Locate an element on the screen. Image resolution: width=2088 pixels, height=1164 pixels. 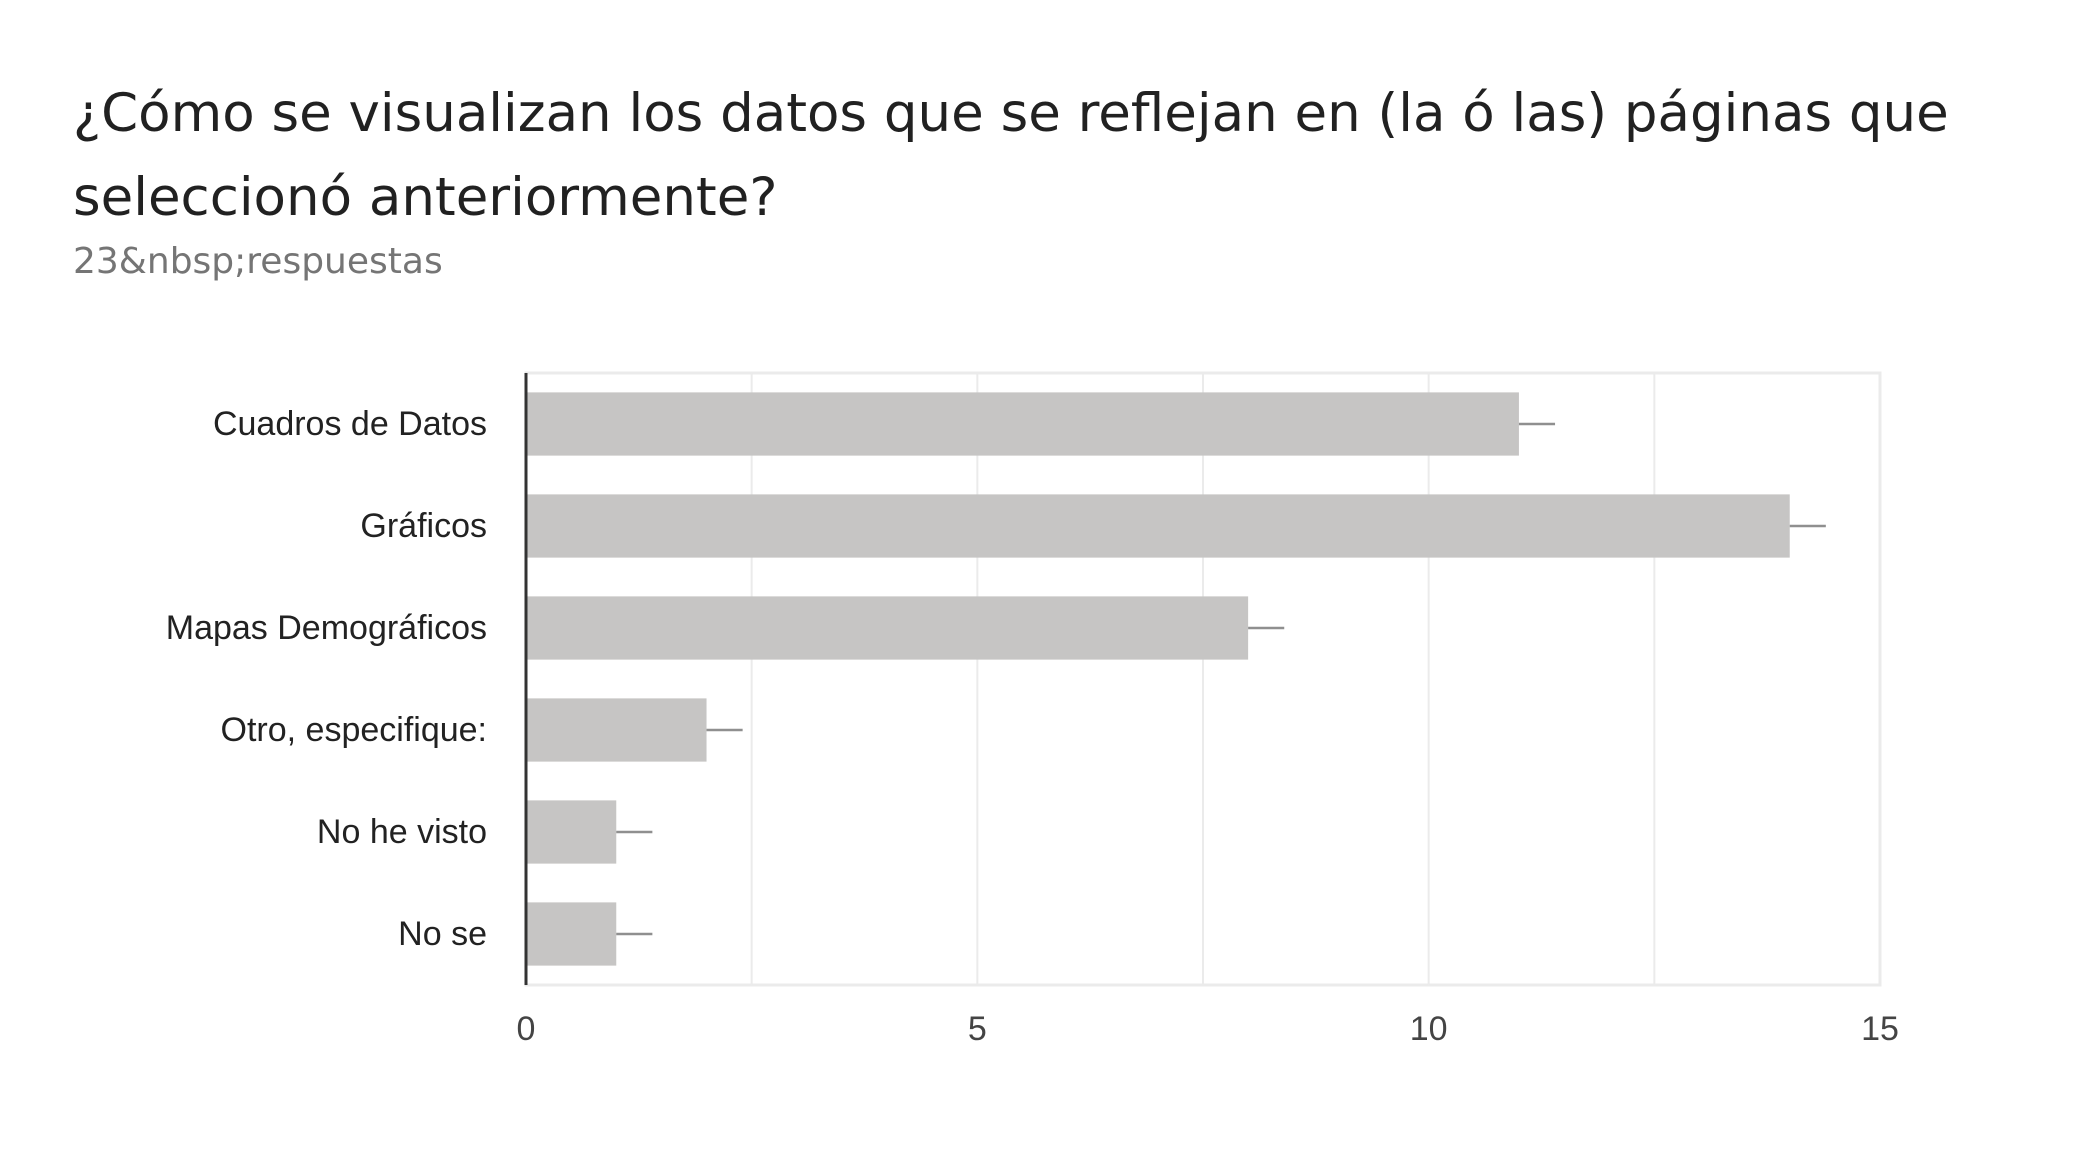
category-label-2: Mapas Demográficos is located at coordinates (326, 628).